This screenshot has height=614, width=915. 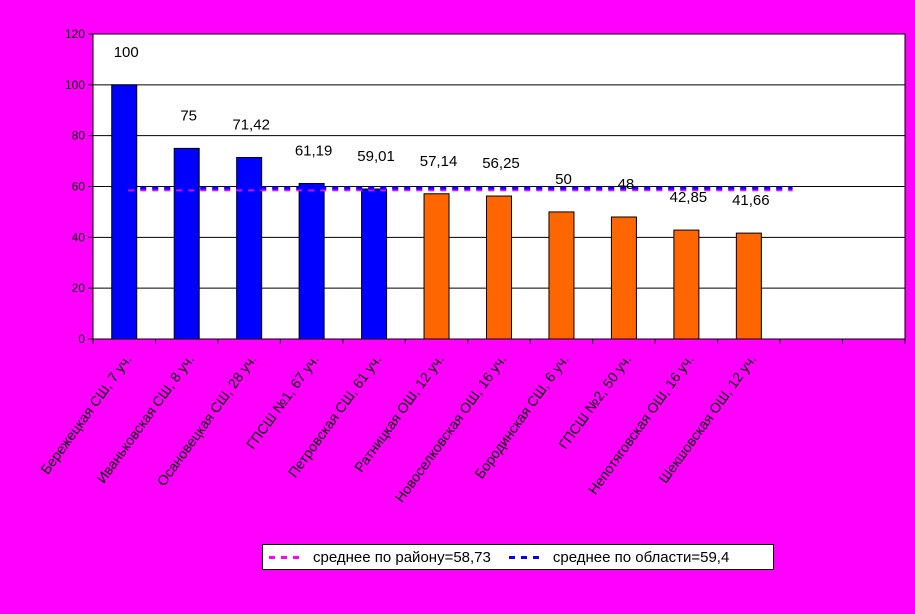 What do you see at coordinates (526, 557) in the screenshot?
I see `legend-swatch-region` at bounding box center [526, 557].